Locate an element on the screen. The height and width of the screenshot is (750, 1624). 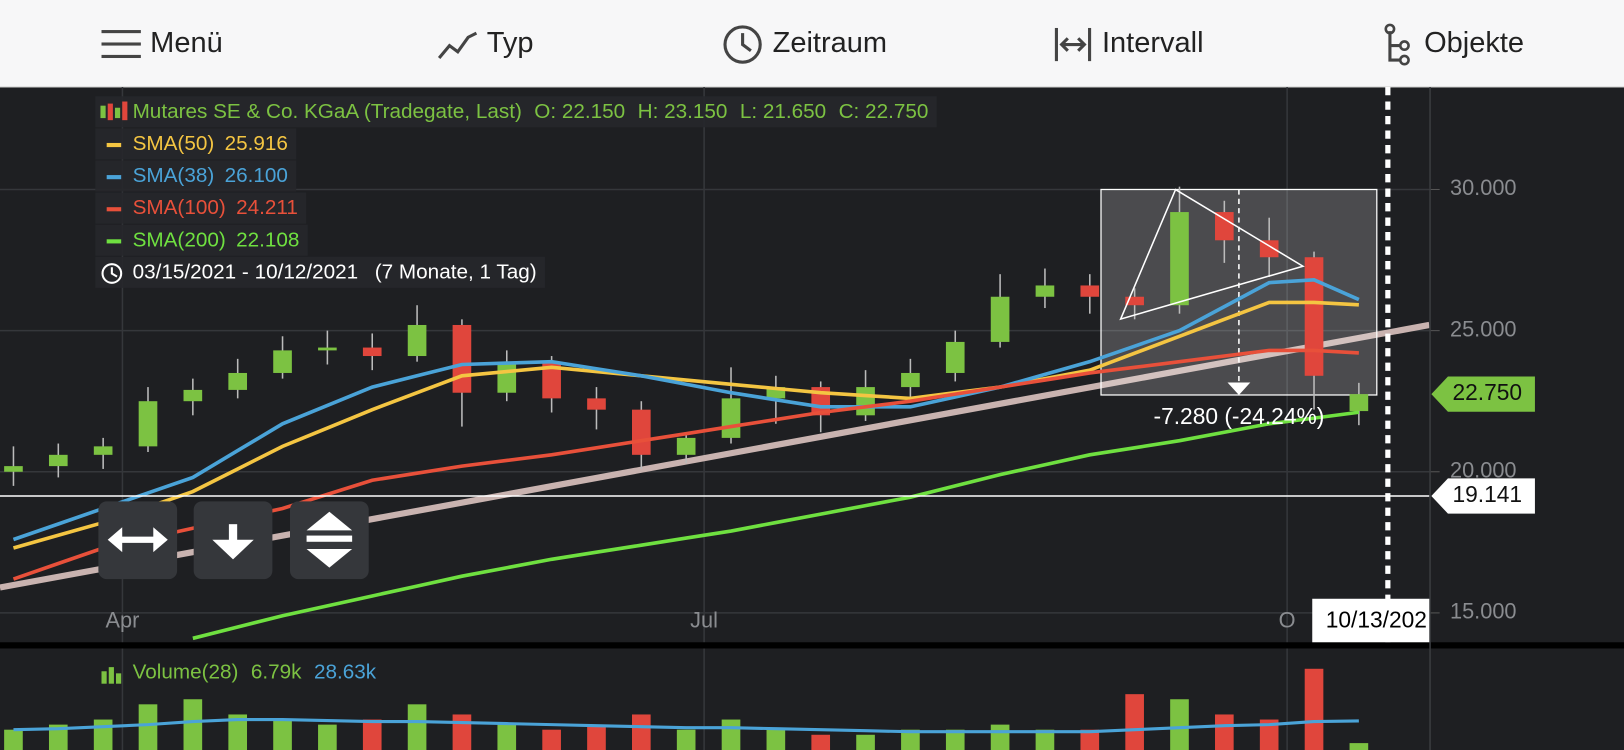
date-range: 03/15/2021 - 10/12/2021 (7 Monate, 1 Tag) is located at coordinates (335, 272).